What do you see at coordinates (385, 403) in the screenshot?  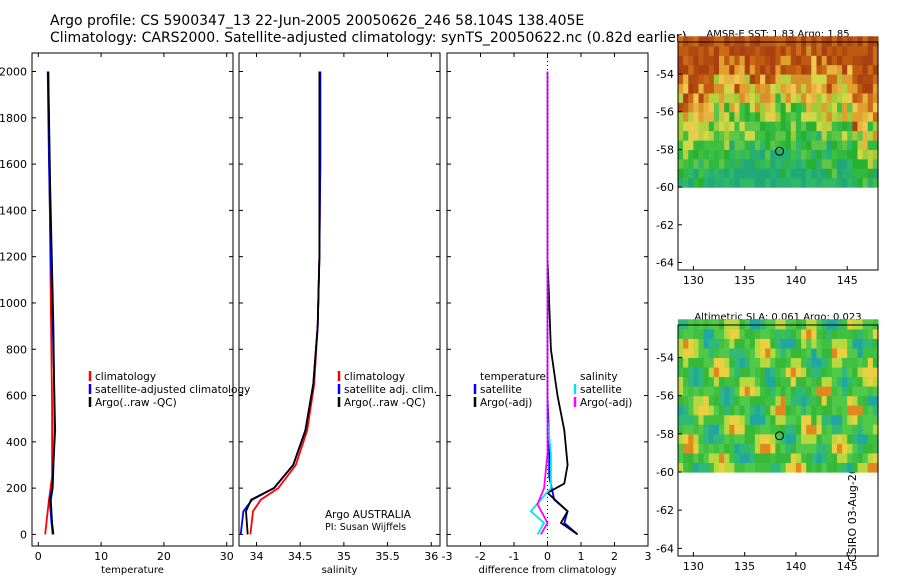 I see `salinity-legend-label: Argo(..raw -QC)` at bounding box center [385, 403].